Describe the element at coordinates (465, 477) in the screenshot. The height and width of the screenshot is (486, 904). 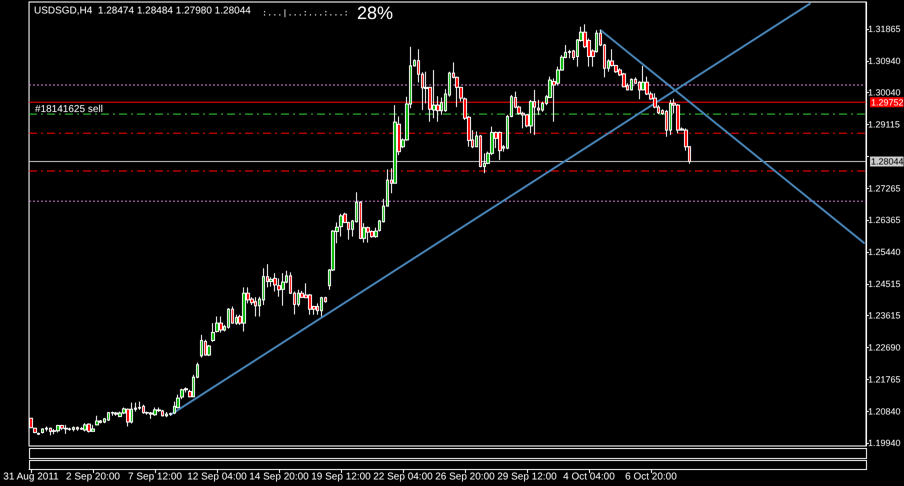
I see `x-tick-label: 26 Sep 20:00` at that location.